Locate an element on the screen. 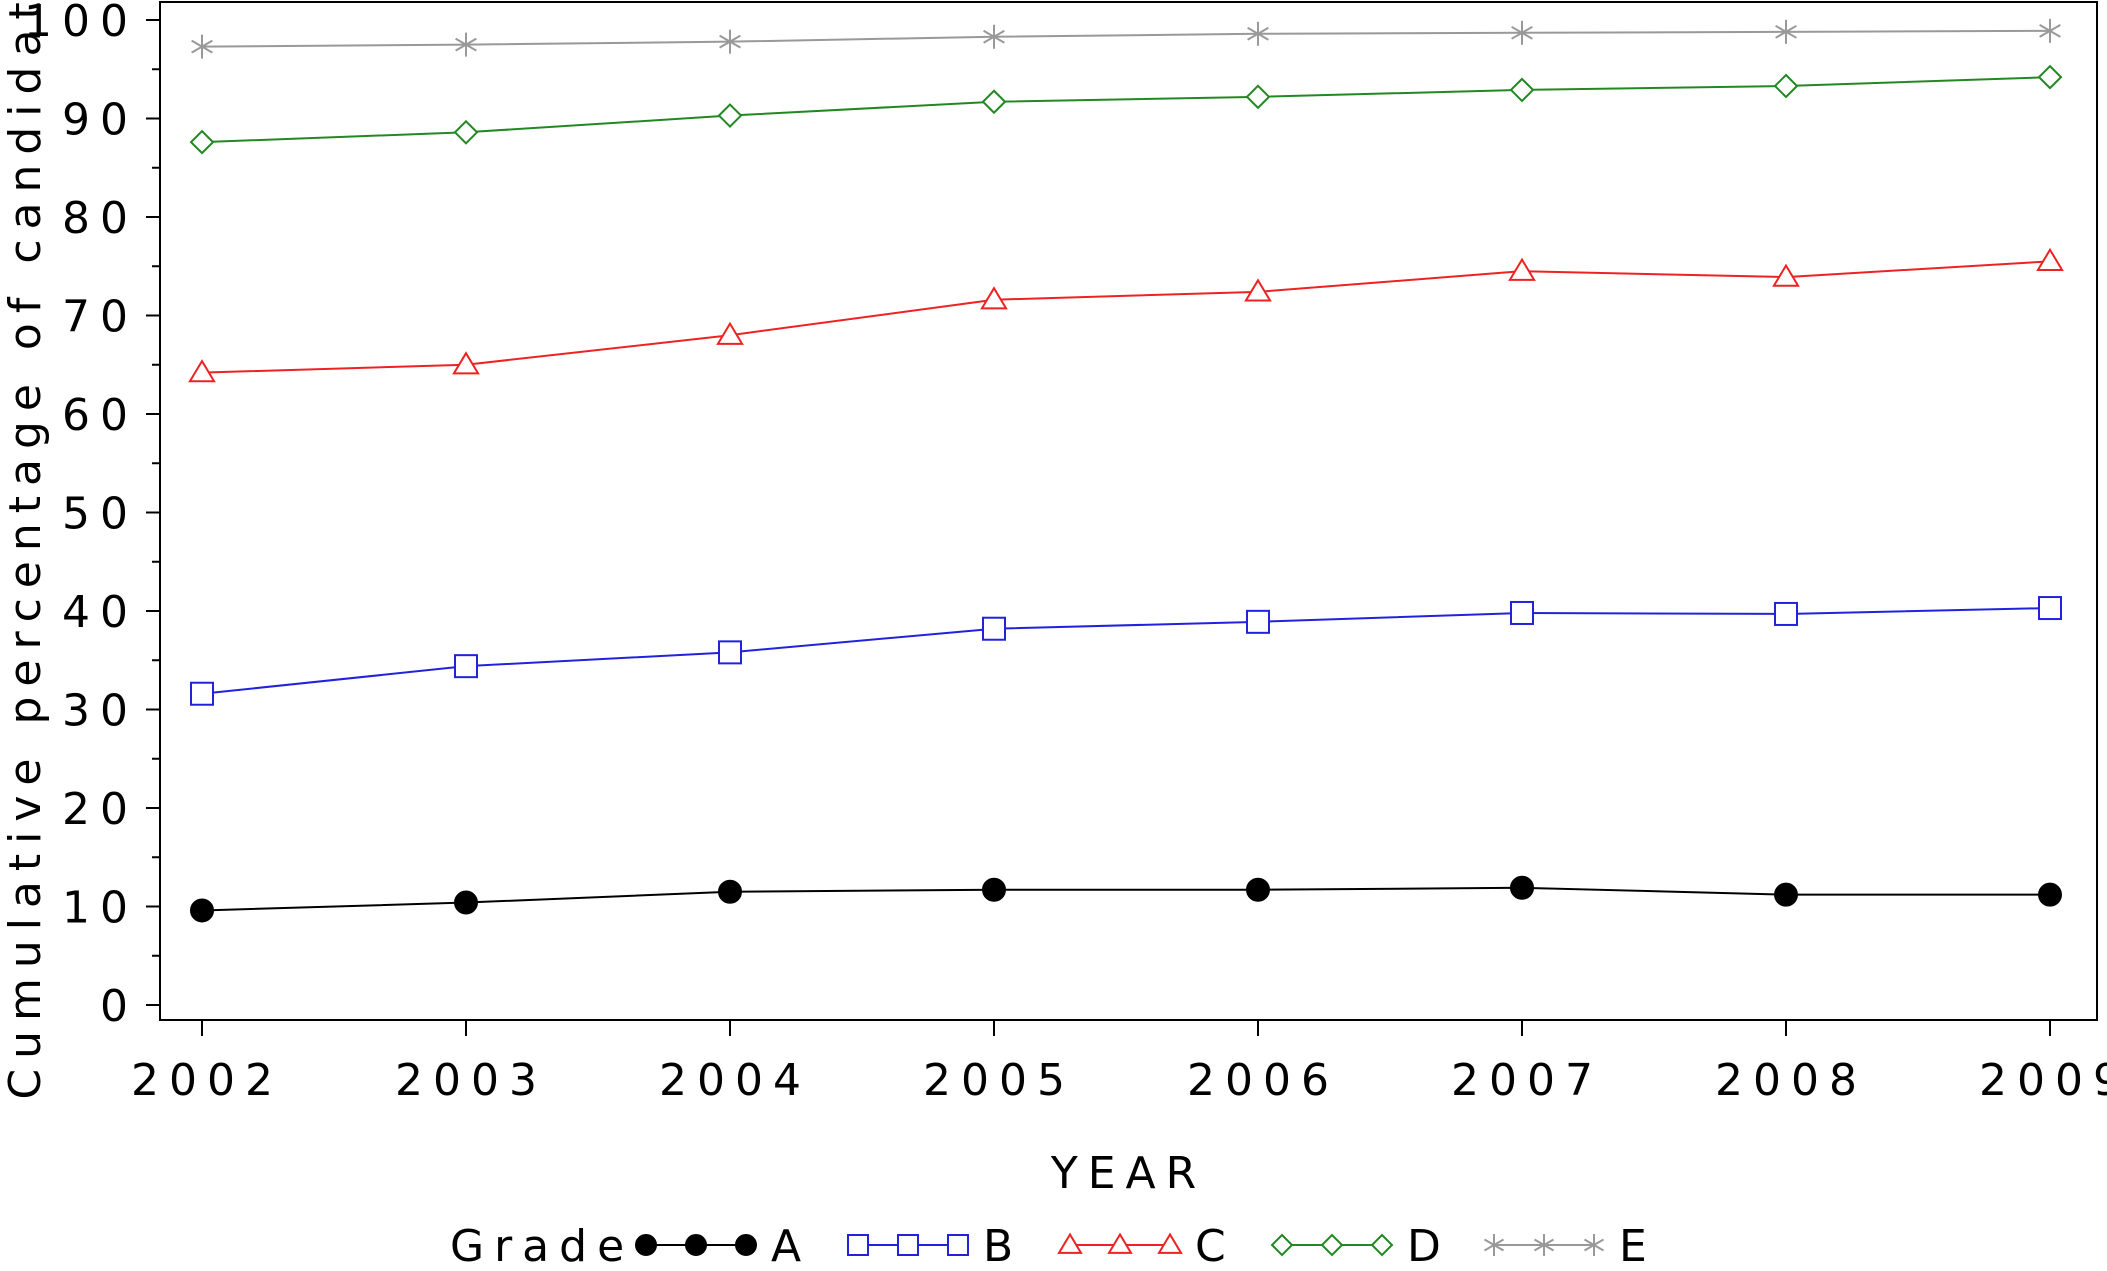 The image size is (2107, 1271). x-tick-label: 2007 is located at coordinates (1527, 1080).